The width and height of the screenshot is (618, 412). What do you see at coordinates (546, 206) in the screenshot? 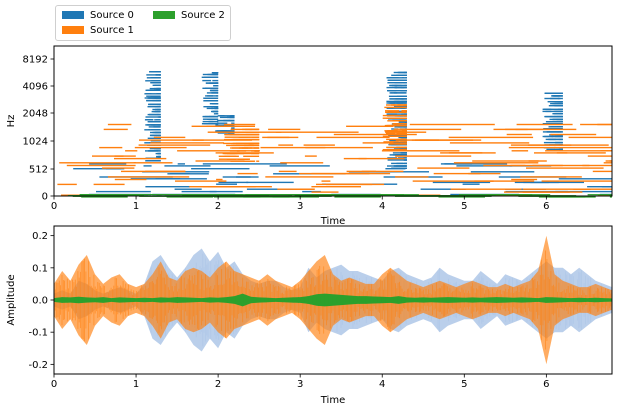
I see `spectrogram-x-tick-label: 6` at bounding box center [546, 206].